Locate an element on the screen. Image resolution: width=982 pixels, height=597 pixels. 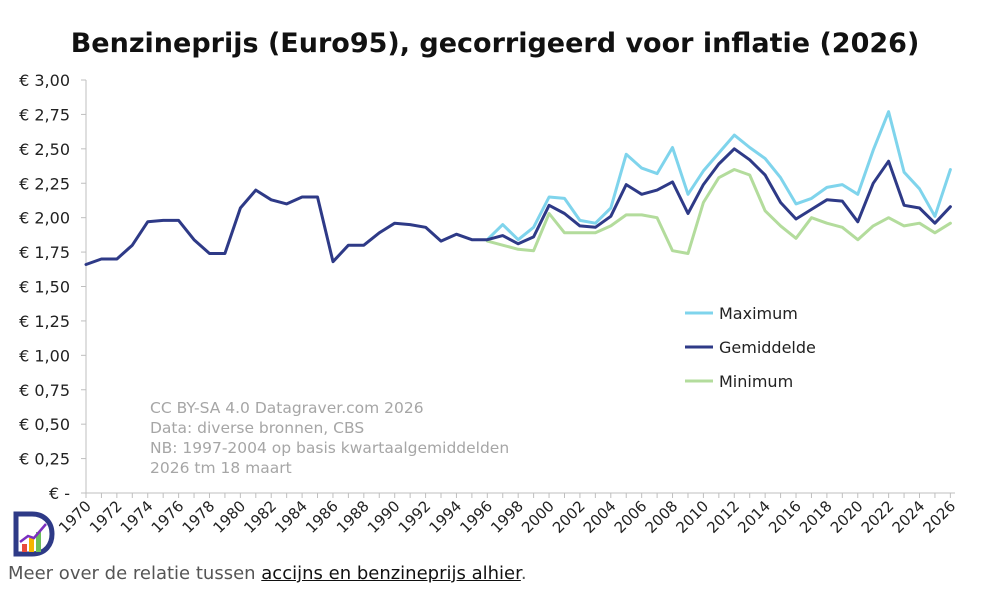
x-tick-label: 1994 is located at coordinates (446, 517).